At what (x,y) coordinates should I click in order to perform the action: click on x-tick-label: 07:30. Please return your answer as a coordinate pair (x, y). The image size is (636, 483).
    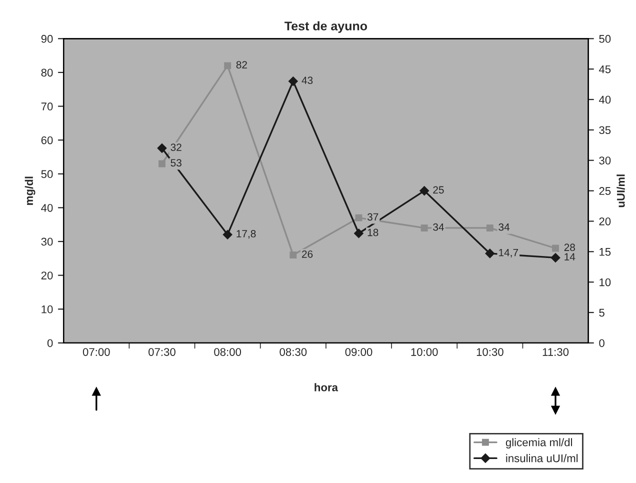
    Looking at the image, I should click on (162, 352).